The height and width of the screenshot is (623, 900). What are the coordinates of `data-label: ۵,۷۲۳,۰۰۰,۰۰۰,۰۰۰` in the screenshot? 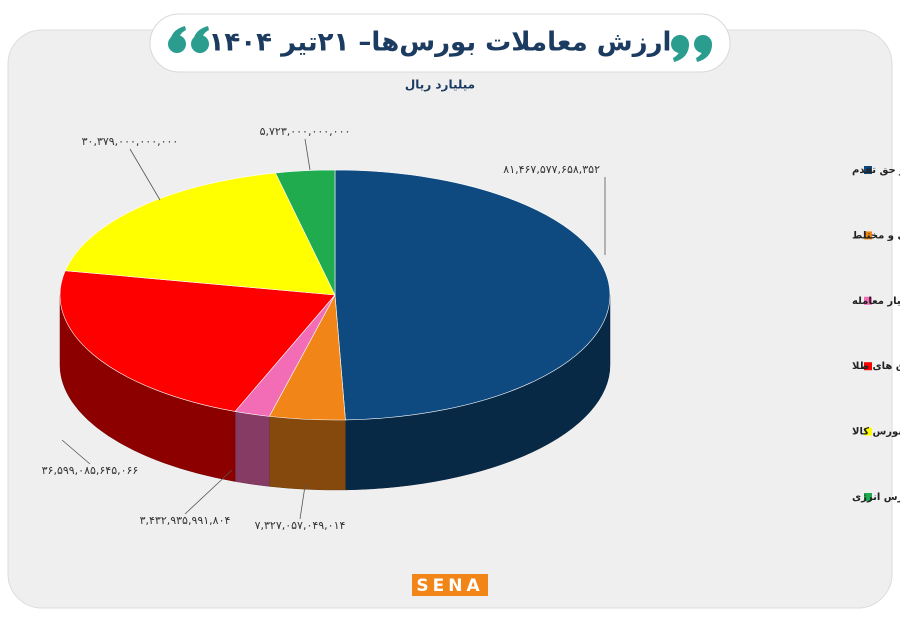 It's located at (305, 131).